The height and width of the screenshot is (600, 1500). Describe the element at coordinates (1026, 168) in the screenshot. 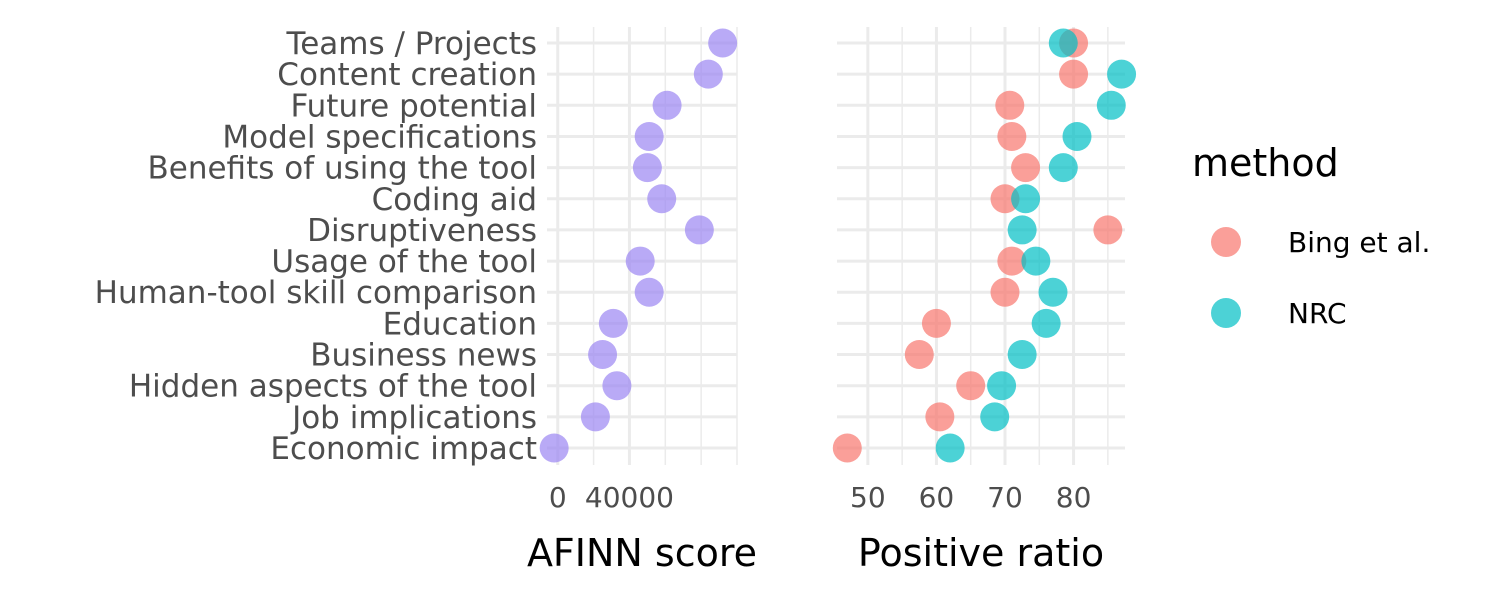

I see `data-point-bing-et-al-benefits-of-using-the-tool` at that location.